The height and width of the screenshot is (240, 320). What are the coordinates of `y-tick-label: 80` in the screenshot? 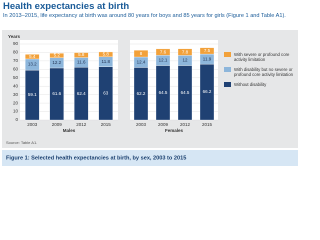 It's located at (16, 52).